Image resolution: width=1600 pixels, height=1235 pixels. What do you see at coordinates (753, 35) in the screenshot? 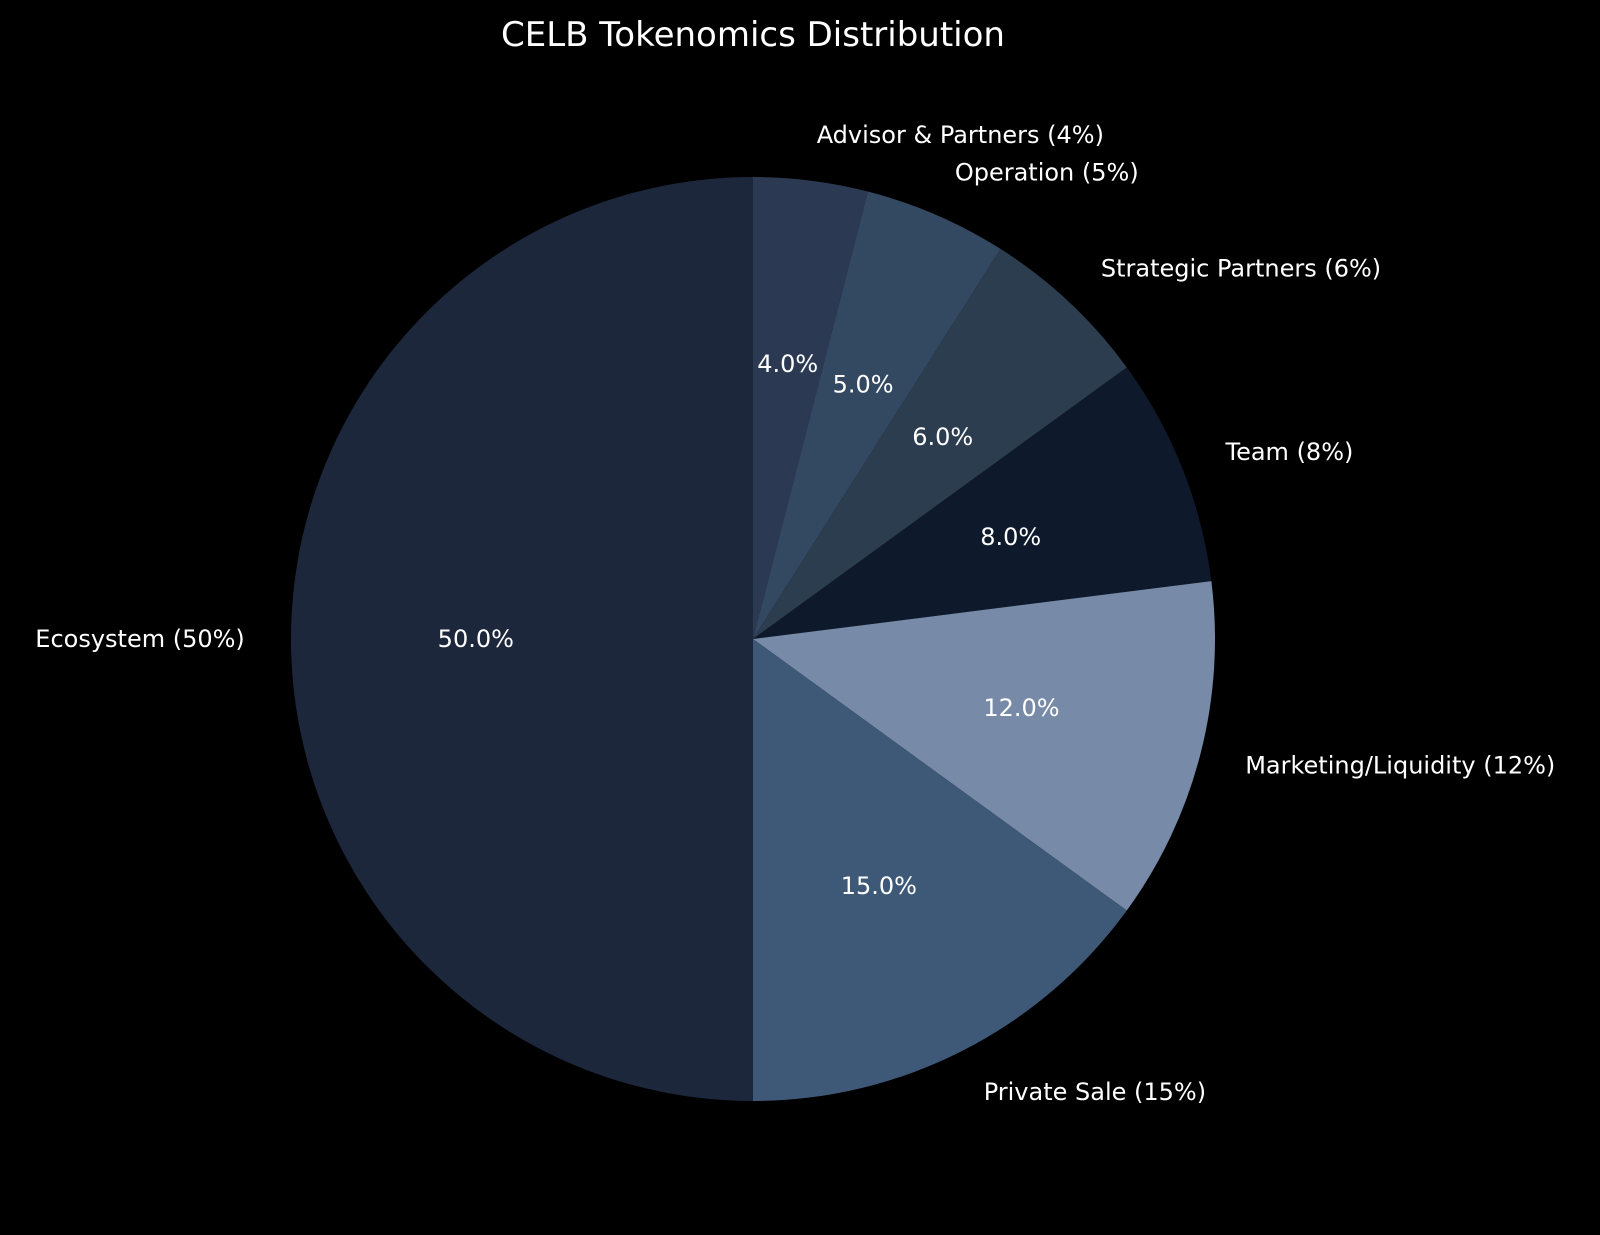
I see `chart-title: CELB Tokenomics Distribution` at bounding box center [753, 35].